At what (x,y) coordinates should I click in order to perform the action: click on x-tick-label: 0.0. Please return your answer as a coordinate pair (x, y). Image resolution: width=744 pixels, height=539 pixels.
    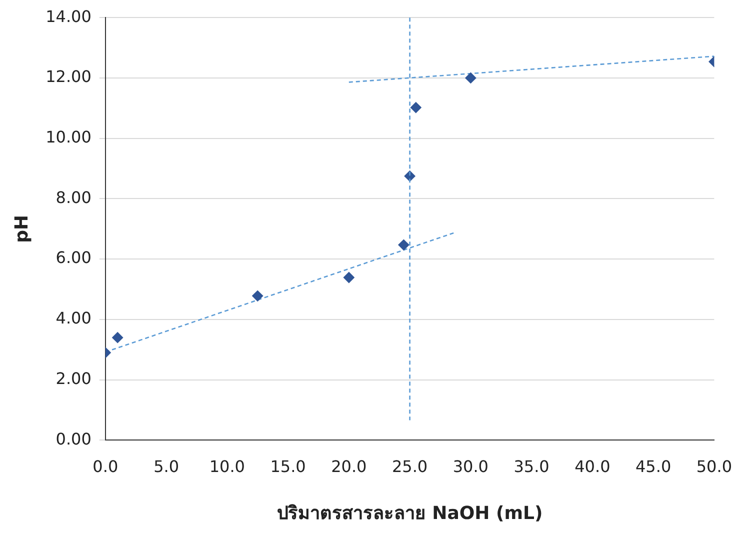
    Looking at the image, I should click on (105, 466).